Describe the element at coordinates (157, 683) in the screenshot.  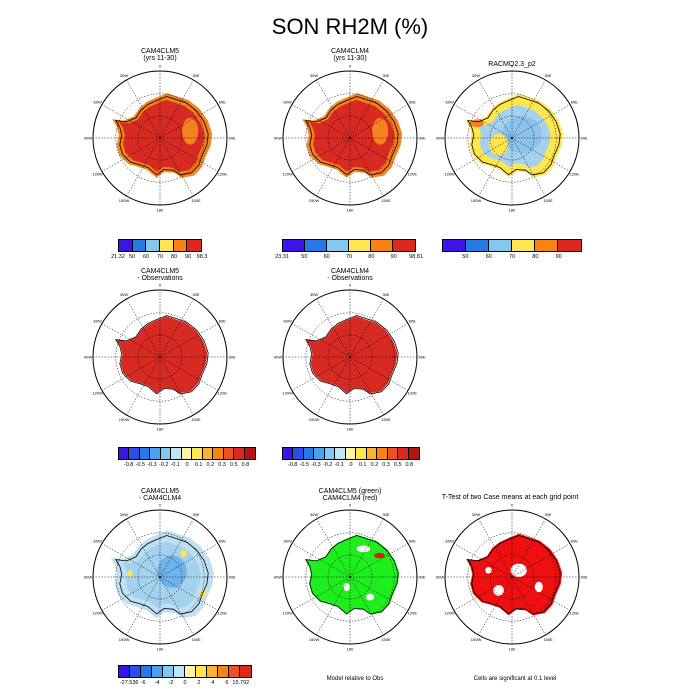
I see `colorbar-label: -4` at that location.